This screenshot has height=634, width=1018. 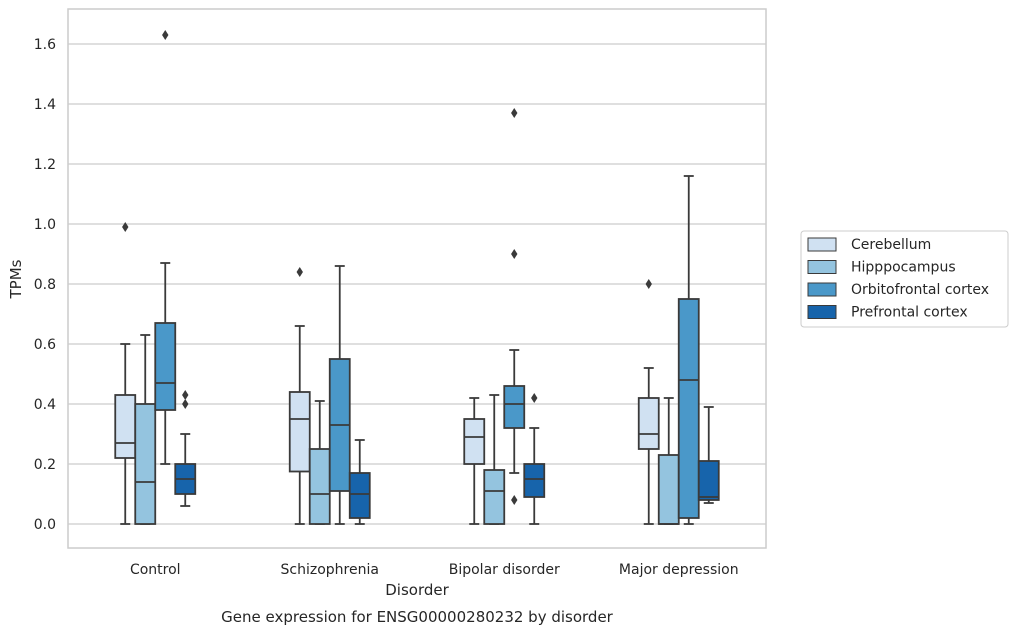 What do you see at coordinates (45, 525) in the screenshot?
I see `y-tick-label: 0.0` at bounding box center [45, 525].